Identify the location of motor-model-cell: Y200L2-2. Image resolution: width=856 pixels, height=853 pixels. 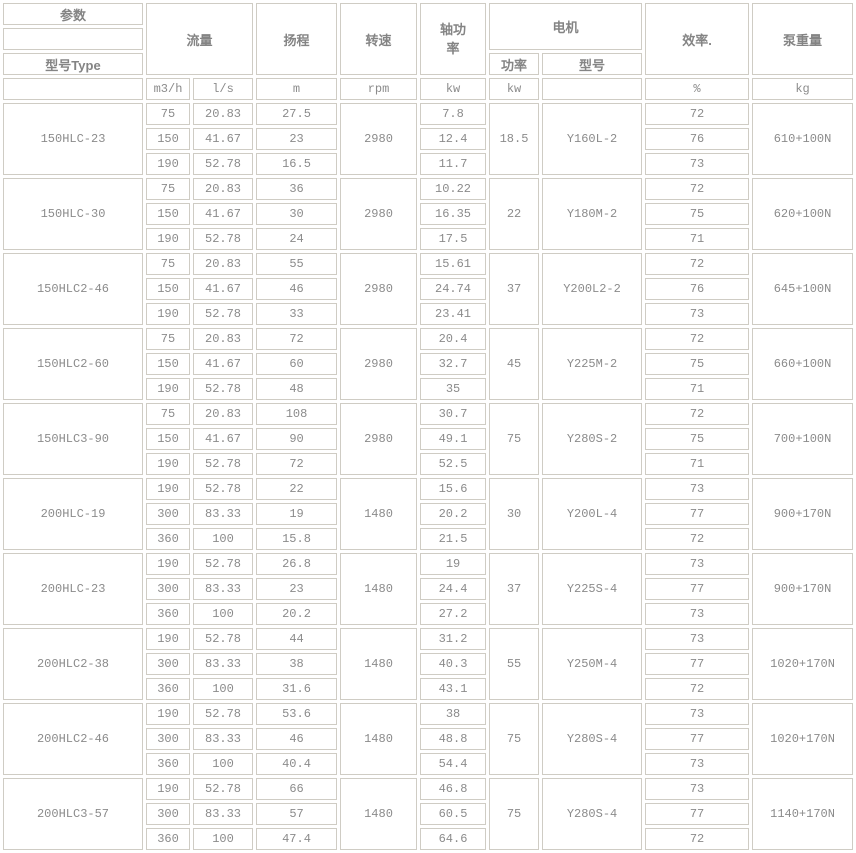
(592, 289).